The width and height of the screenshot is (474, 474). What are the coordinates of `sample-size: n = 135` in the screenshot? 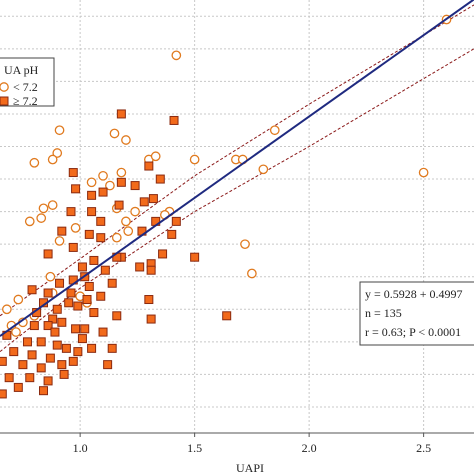 It's located at (383, 313).